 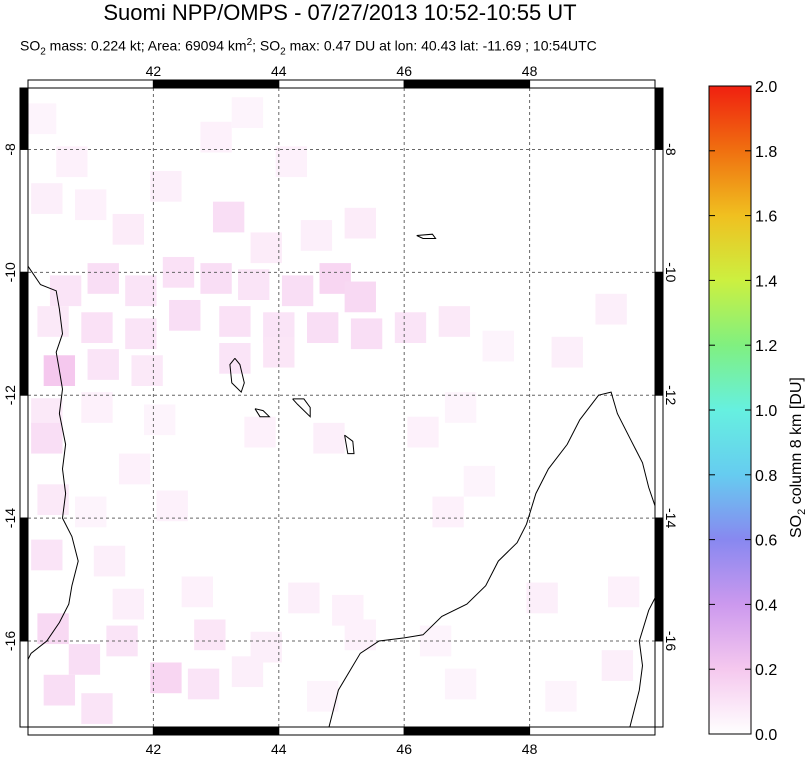 What do you see at coordinates (671, 272) in the screenshot?
I see `lat-tick-label-right: -10` at bounding box center [671, 272].